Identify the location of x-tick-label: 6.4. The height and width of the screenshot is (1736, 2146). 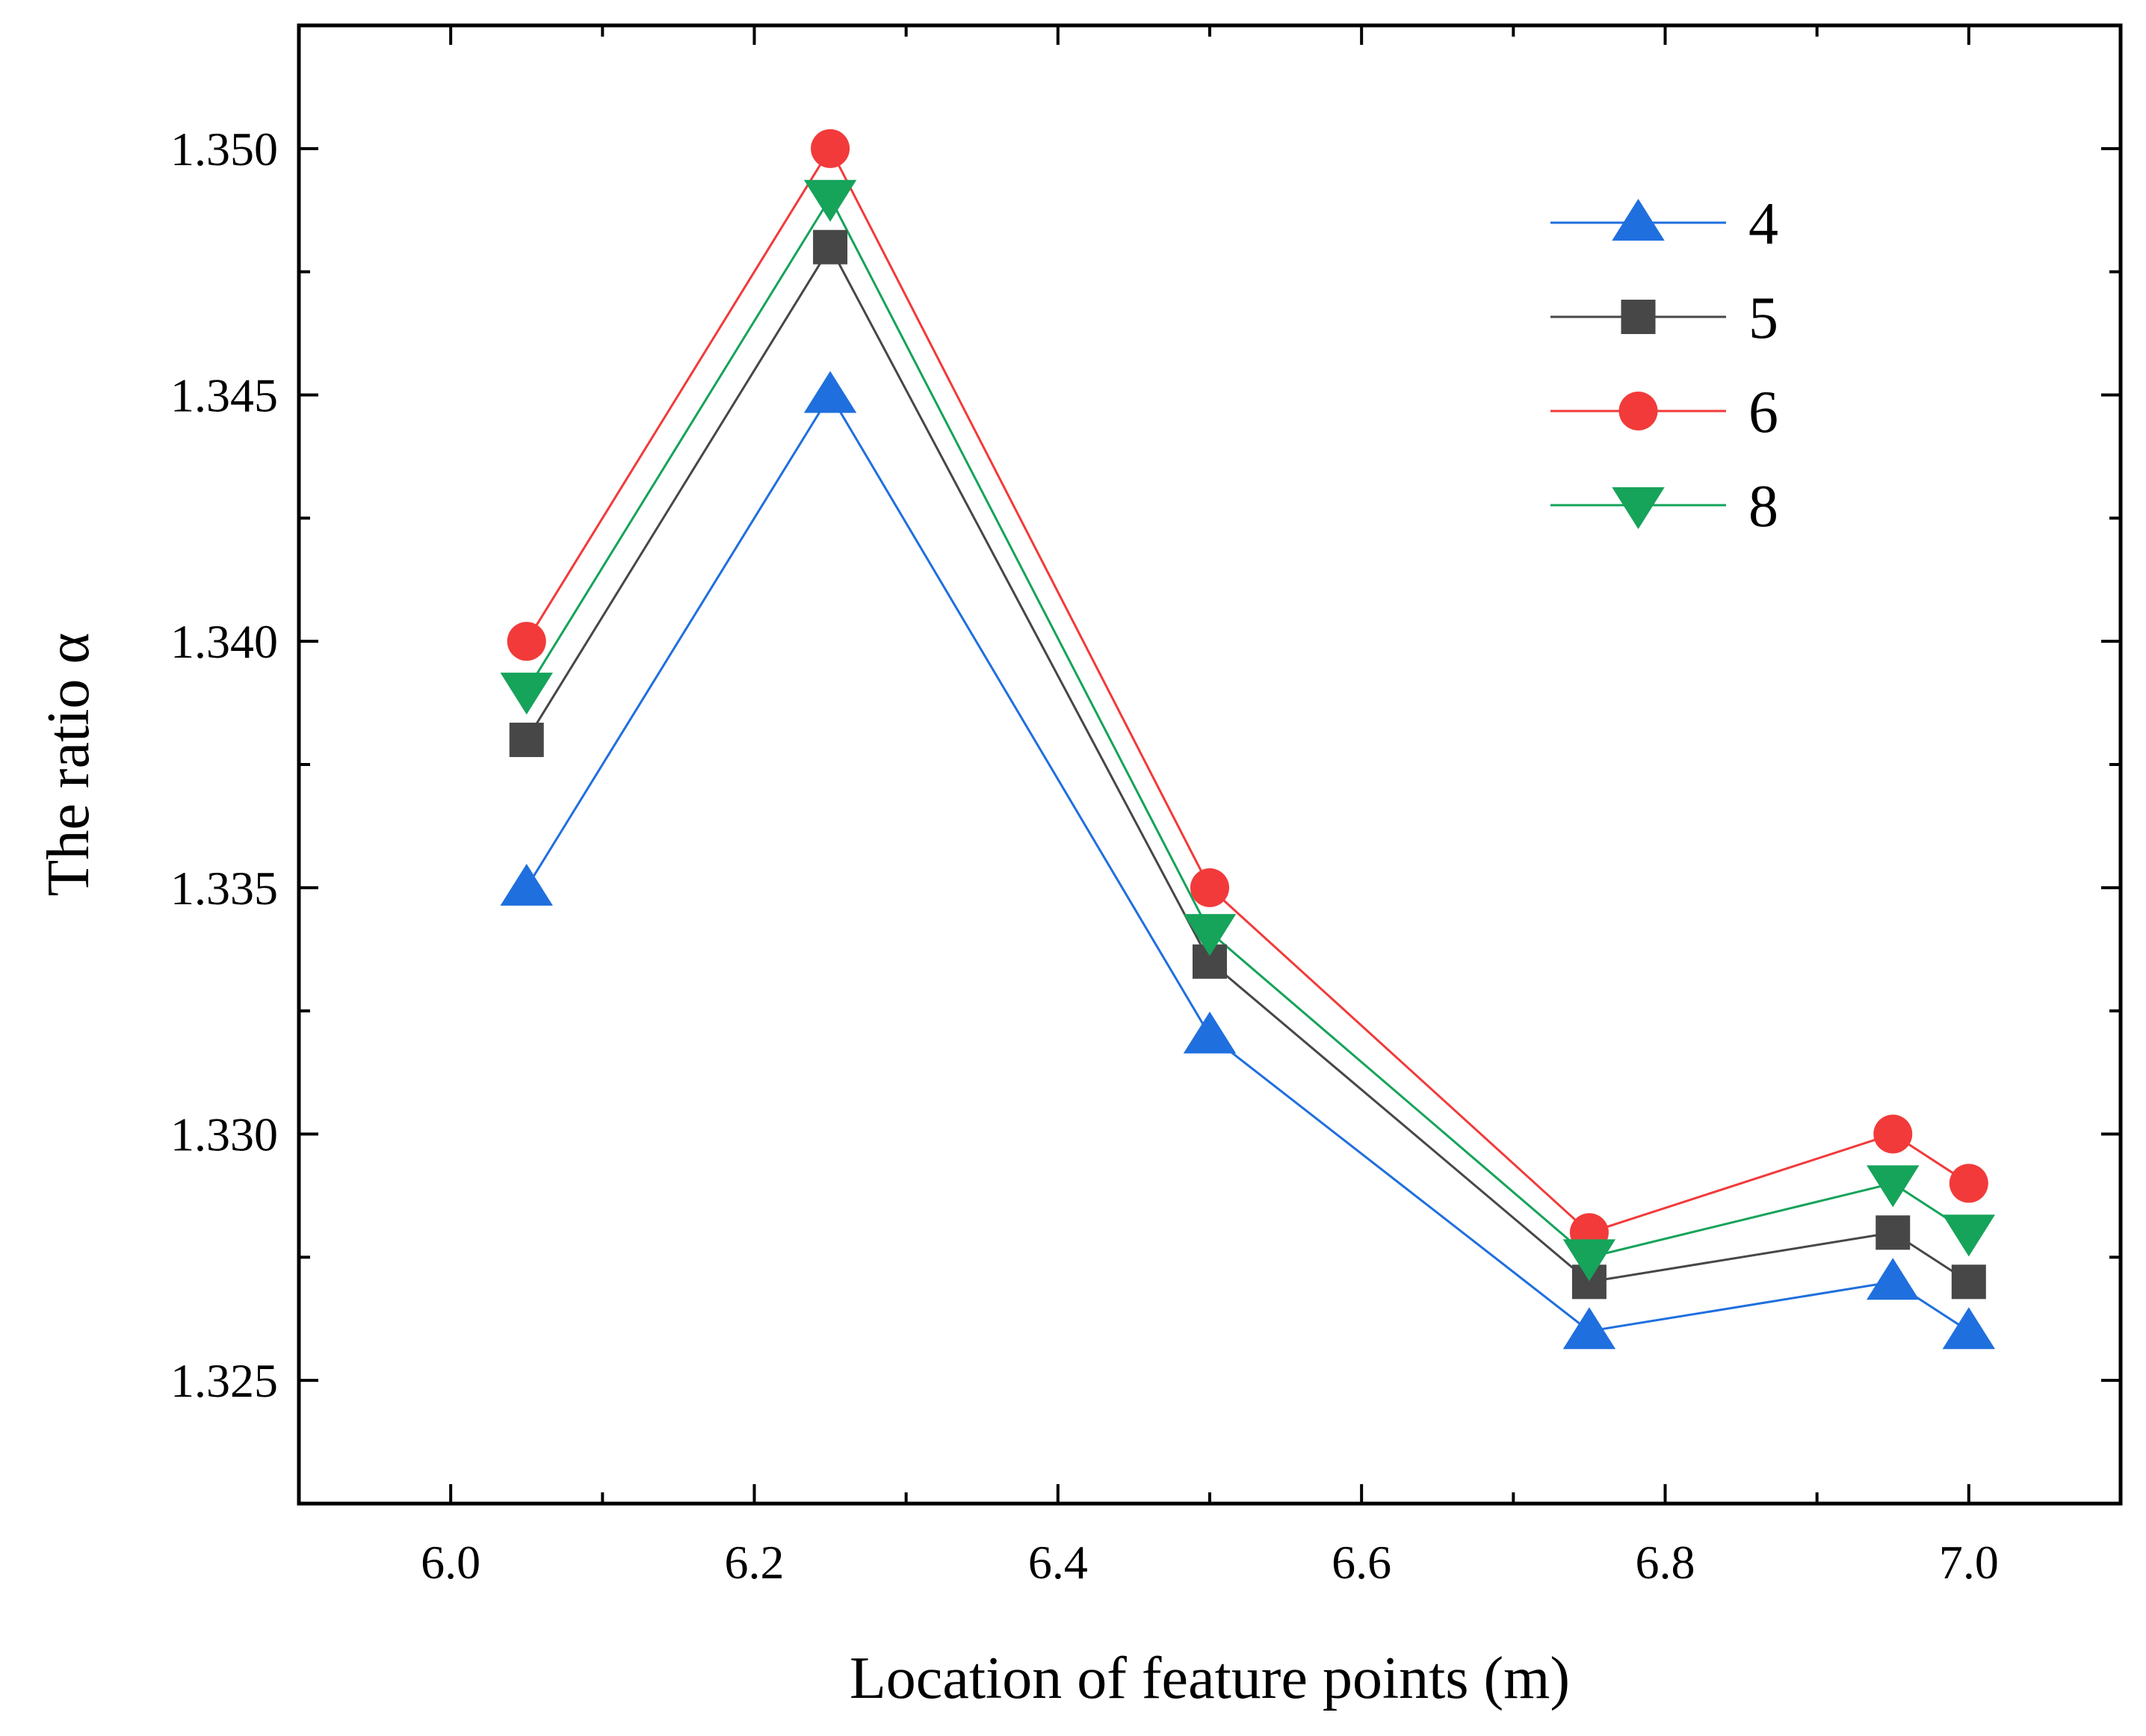
(1058, 1562).